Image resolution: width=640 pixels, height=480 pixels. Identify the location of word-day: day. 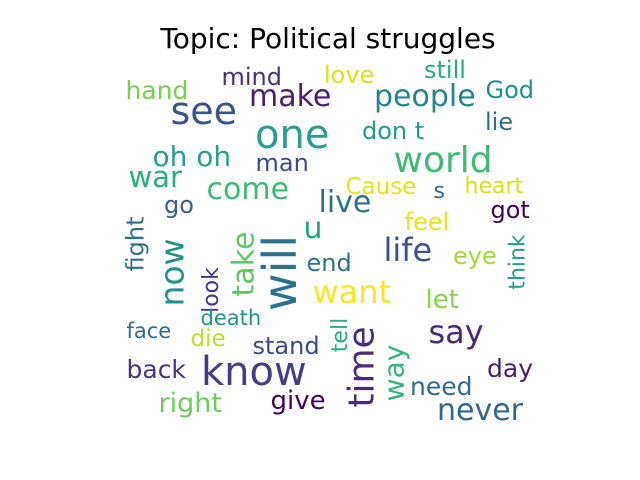
(510, 368).